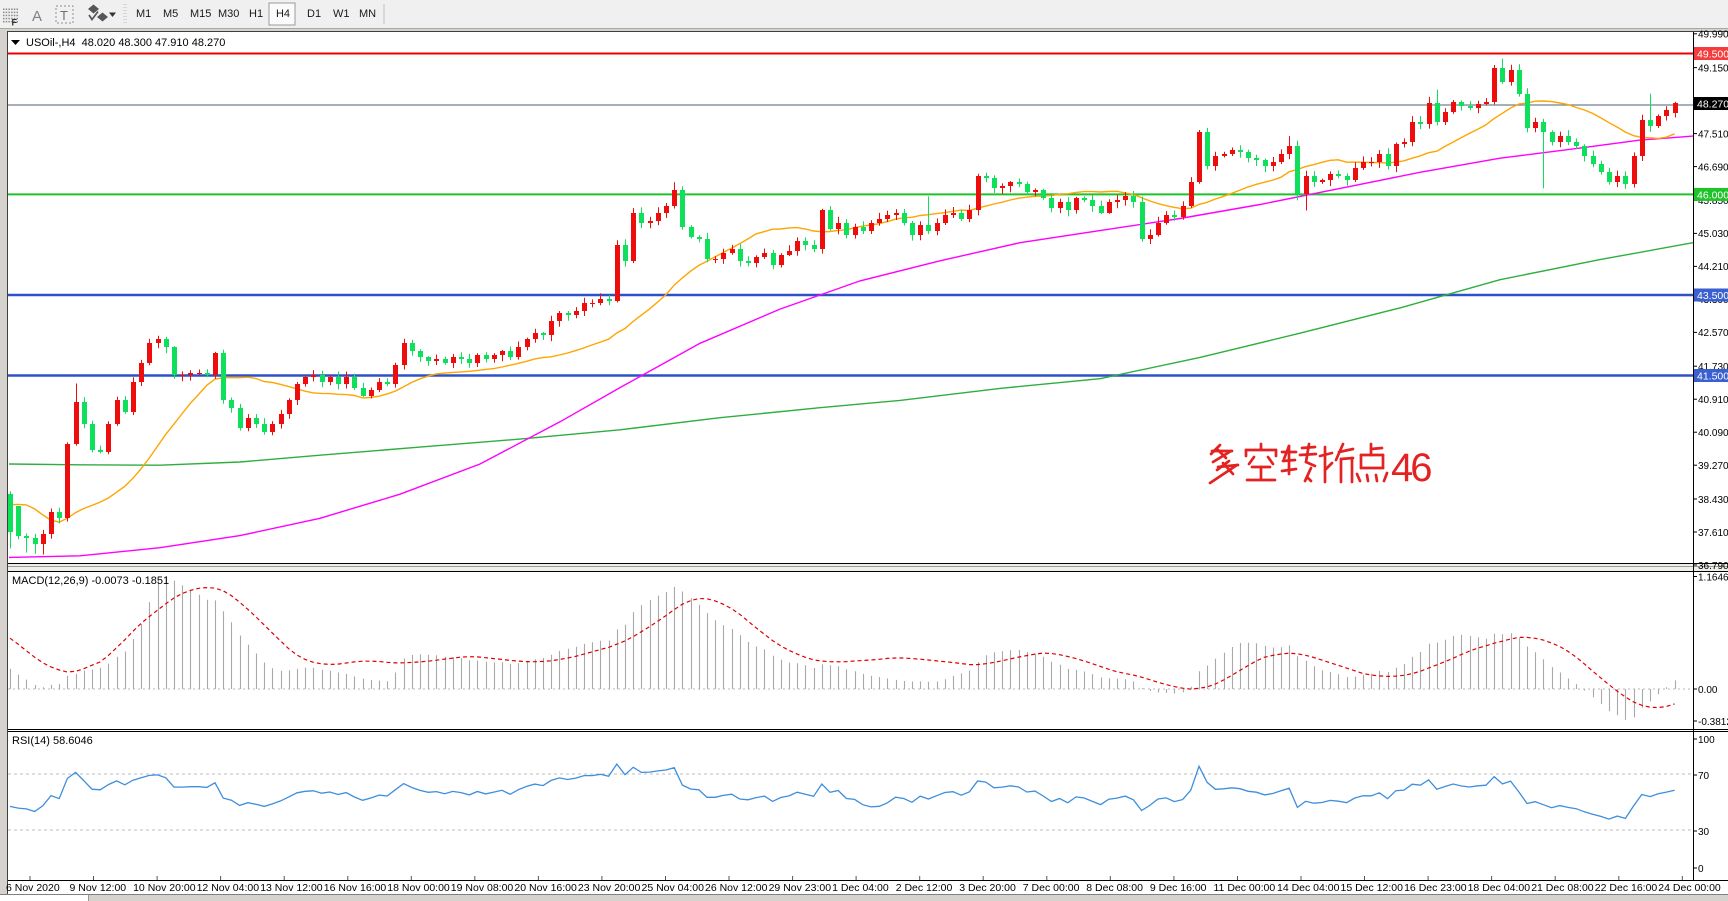 Image resolution: width=1728 pixels, height=901 pixels. What do you see at coordinates (1114, 888) in the screenshot?
I see `svg-text: 8 Dec 08:00` at bounding box center [1114, 888].